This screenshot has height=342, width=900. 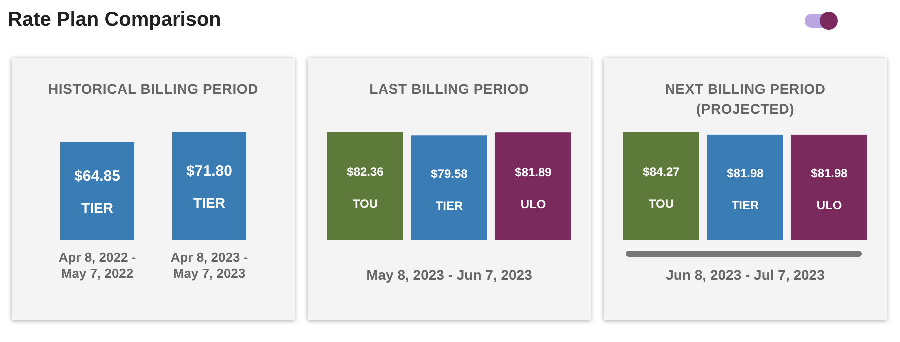 What do you see at coordinates (745, 99) in the screenshot?
I see `chart-title: NEXT BILLING PERIOD (PROJECTED)` at bounding box center [745, 99].